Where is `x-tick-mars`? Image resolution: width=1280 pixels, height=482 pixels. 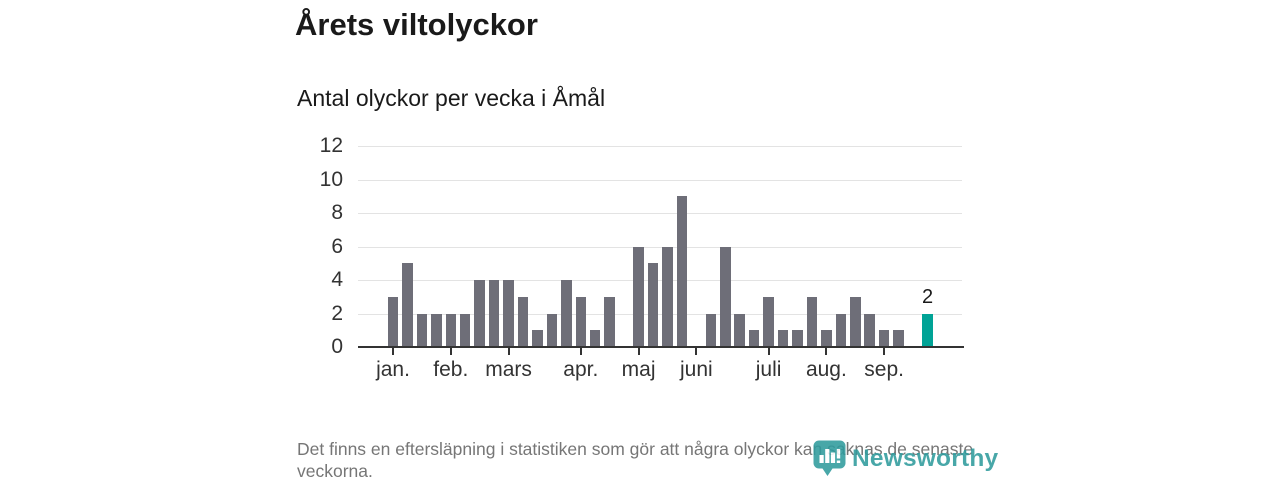 x-tick-mars is located at coordinates (508, 351).